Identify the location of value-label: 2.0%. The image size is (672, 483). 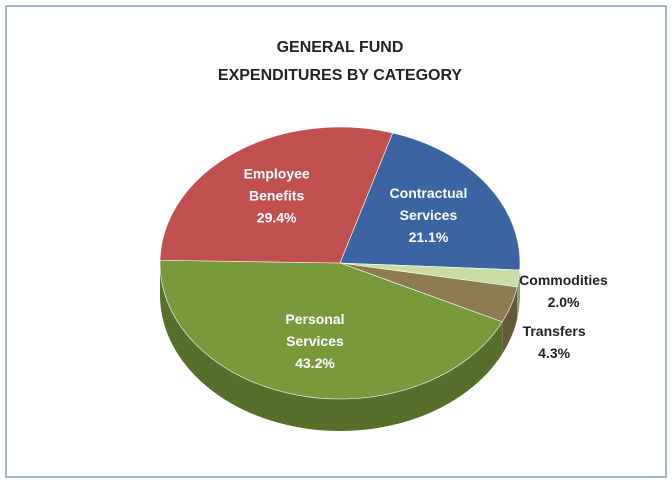
(564, 302).